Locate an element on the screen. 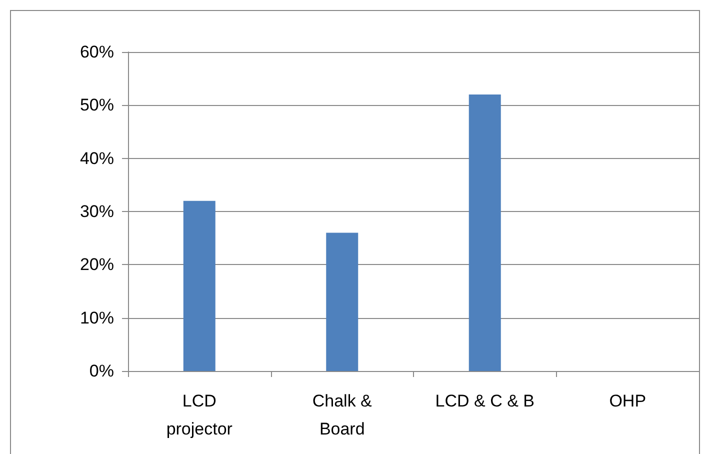  y-tick-label: 20% is located at coordinates (97, 264).